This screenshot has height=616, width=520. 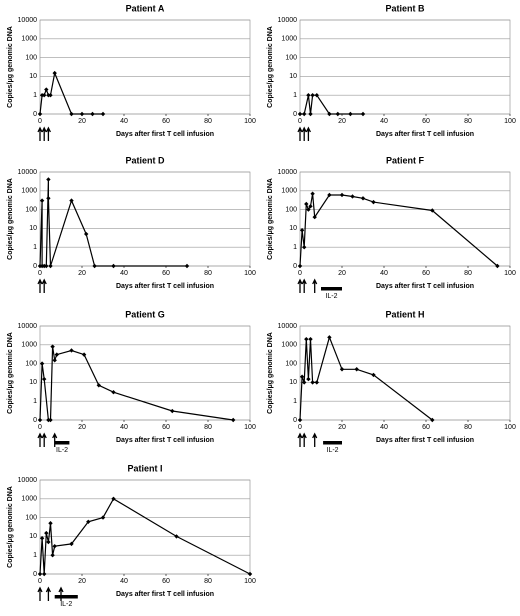 I want to click on il2-bar, so click(x=331, y=289).